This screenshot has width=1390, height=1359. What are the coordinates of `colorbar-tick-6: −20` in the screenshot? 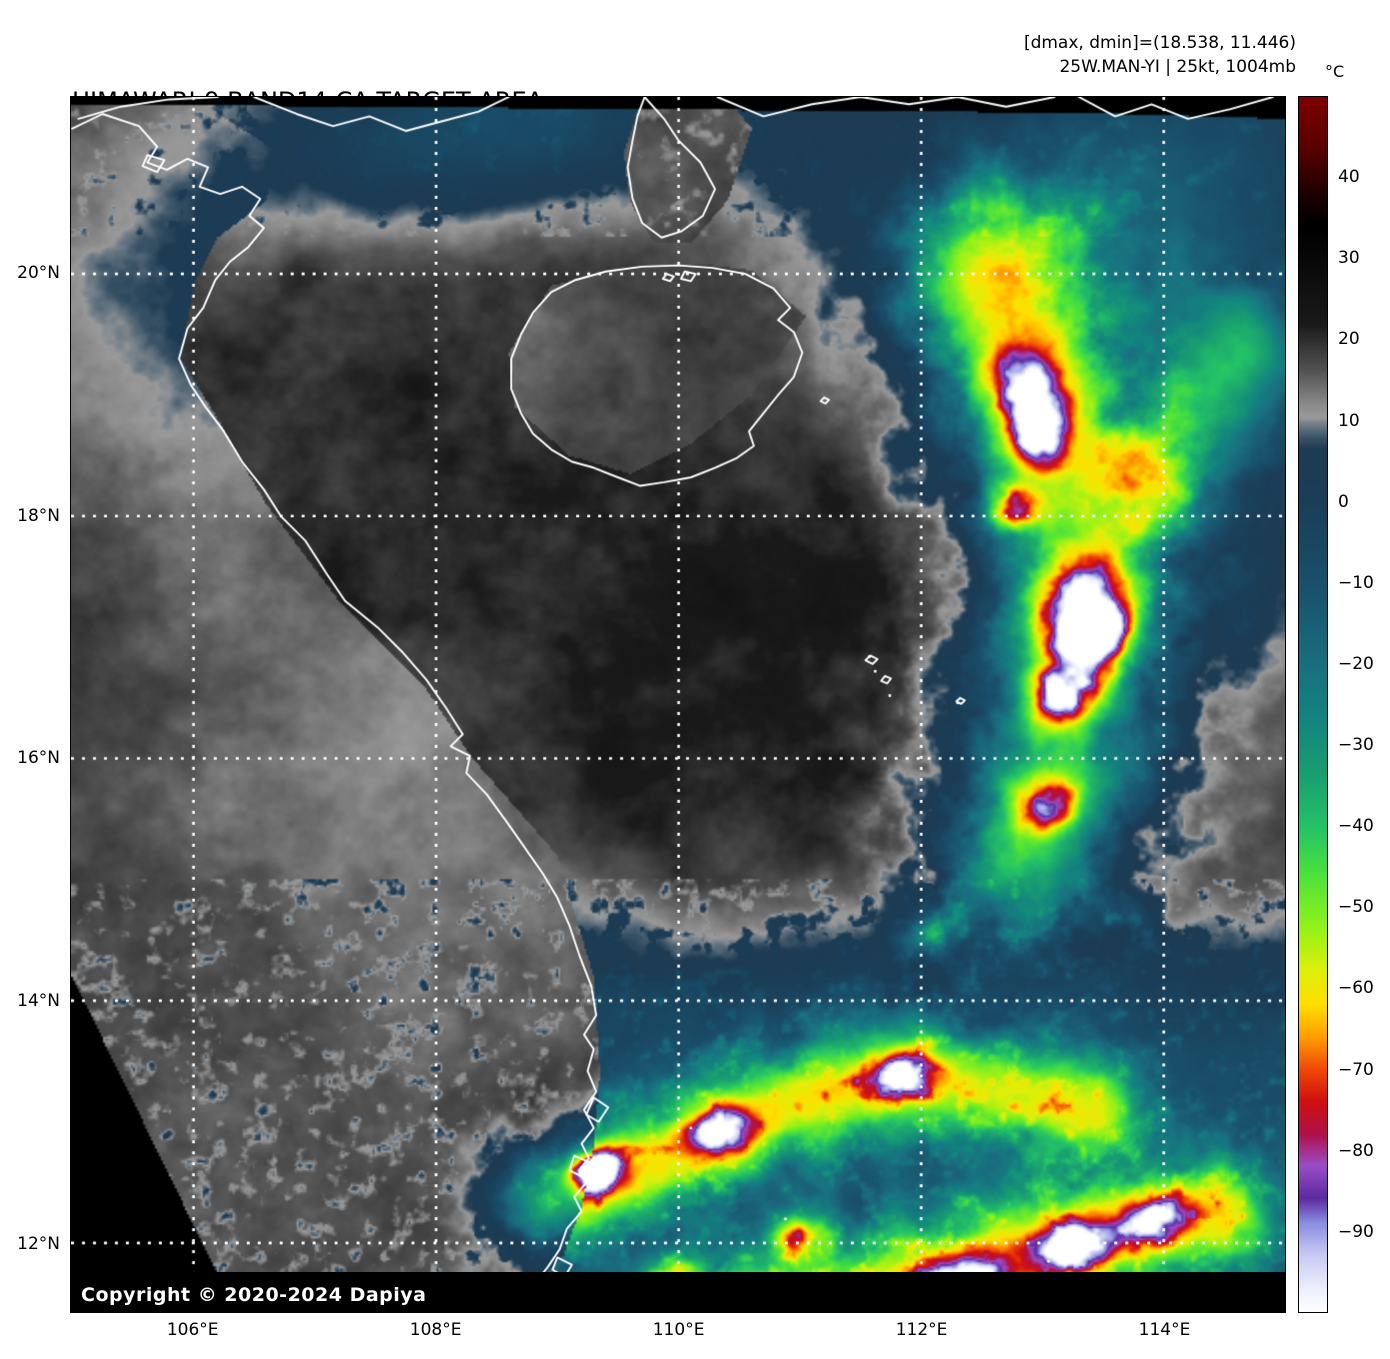 It's located at (1356, 663).